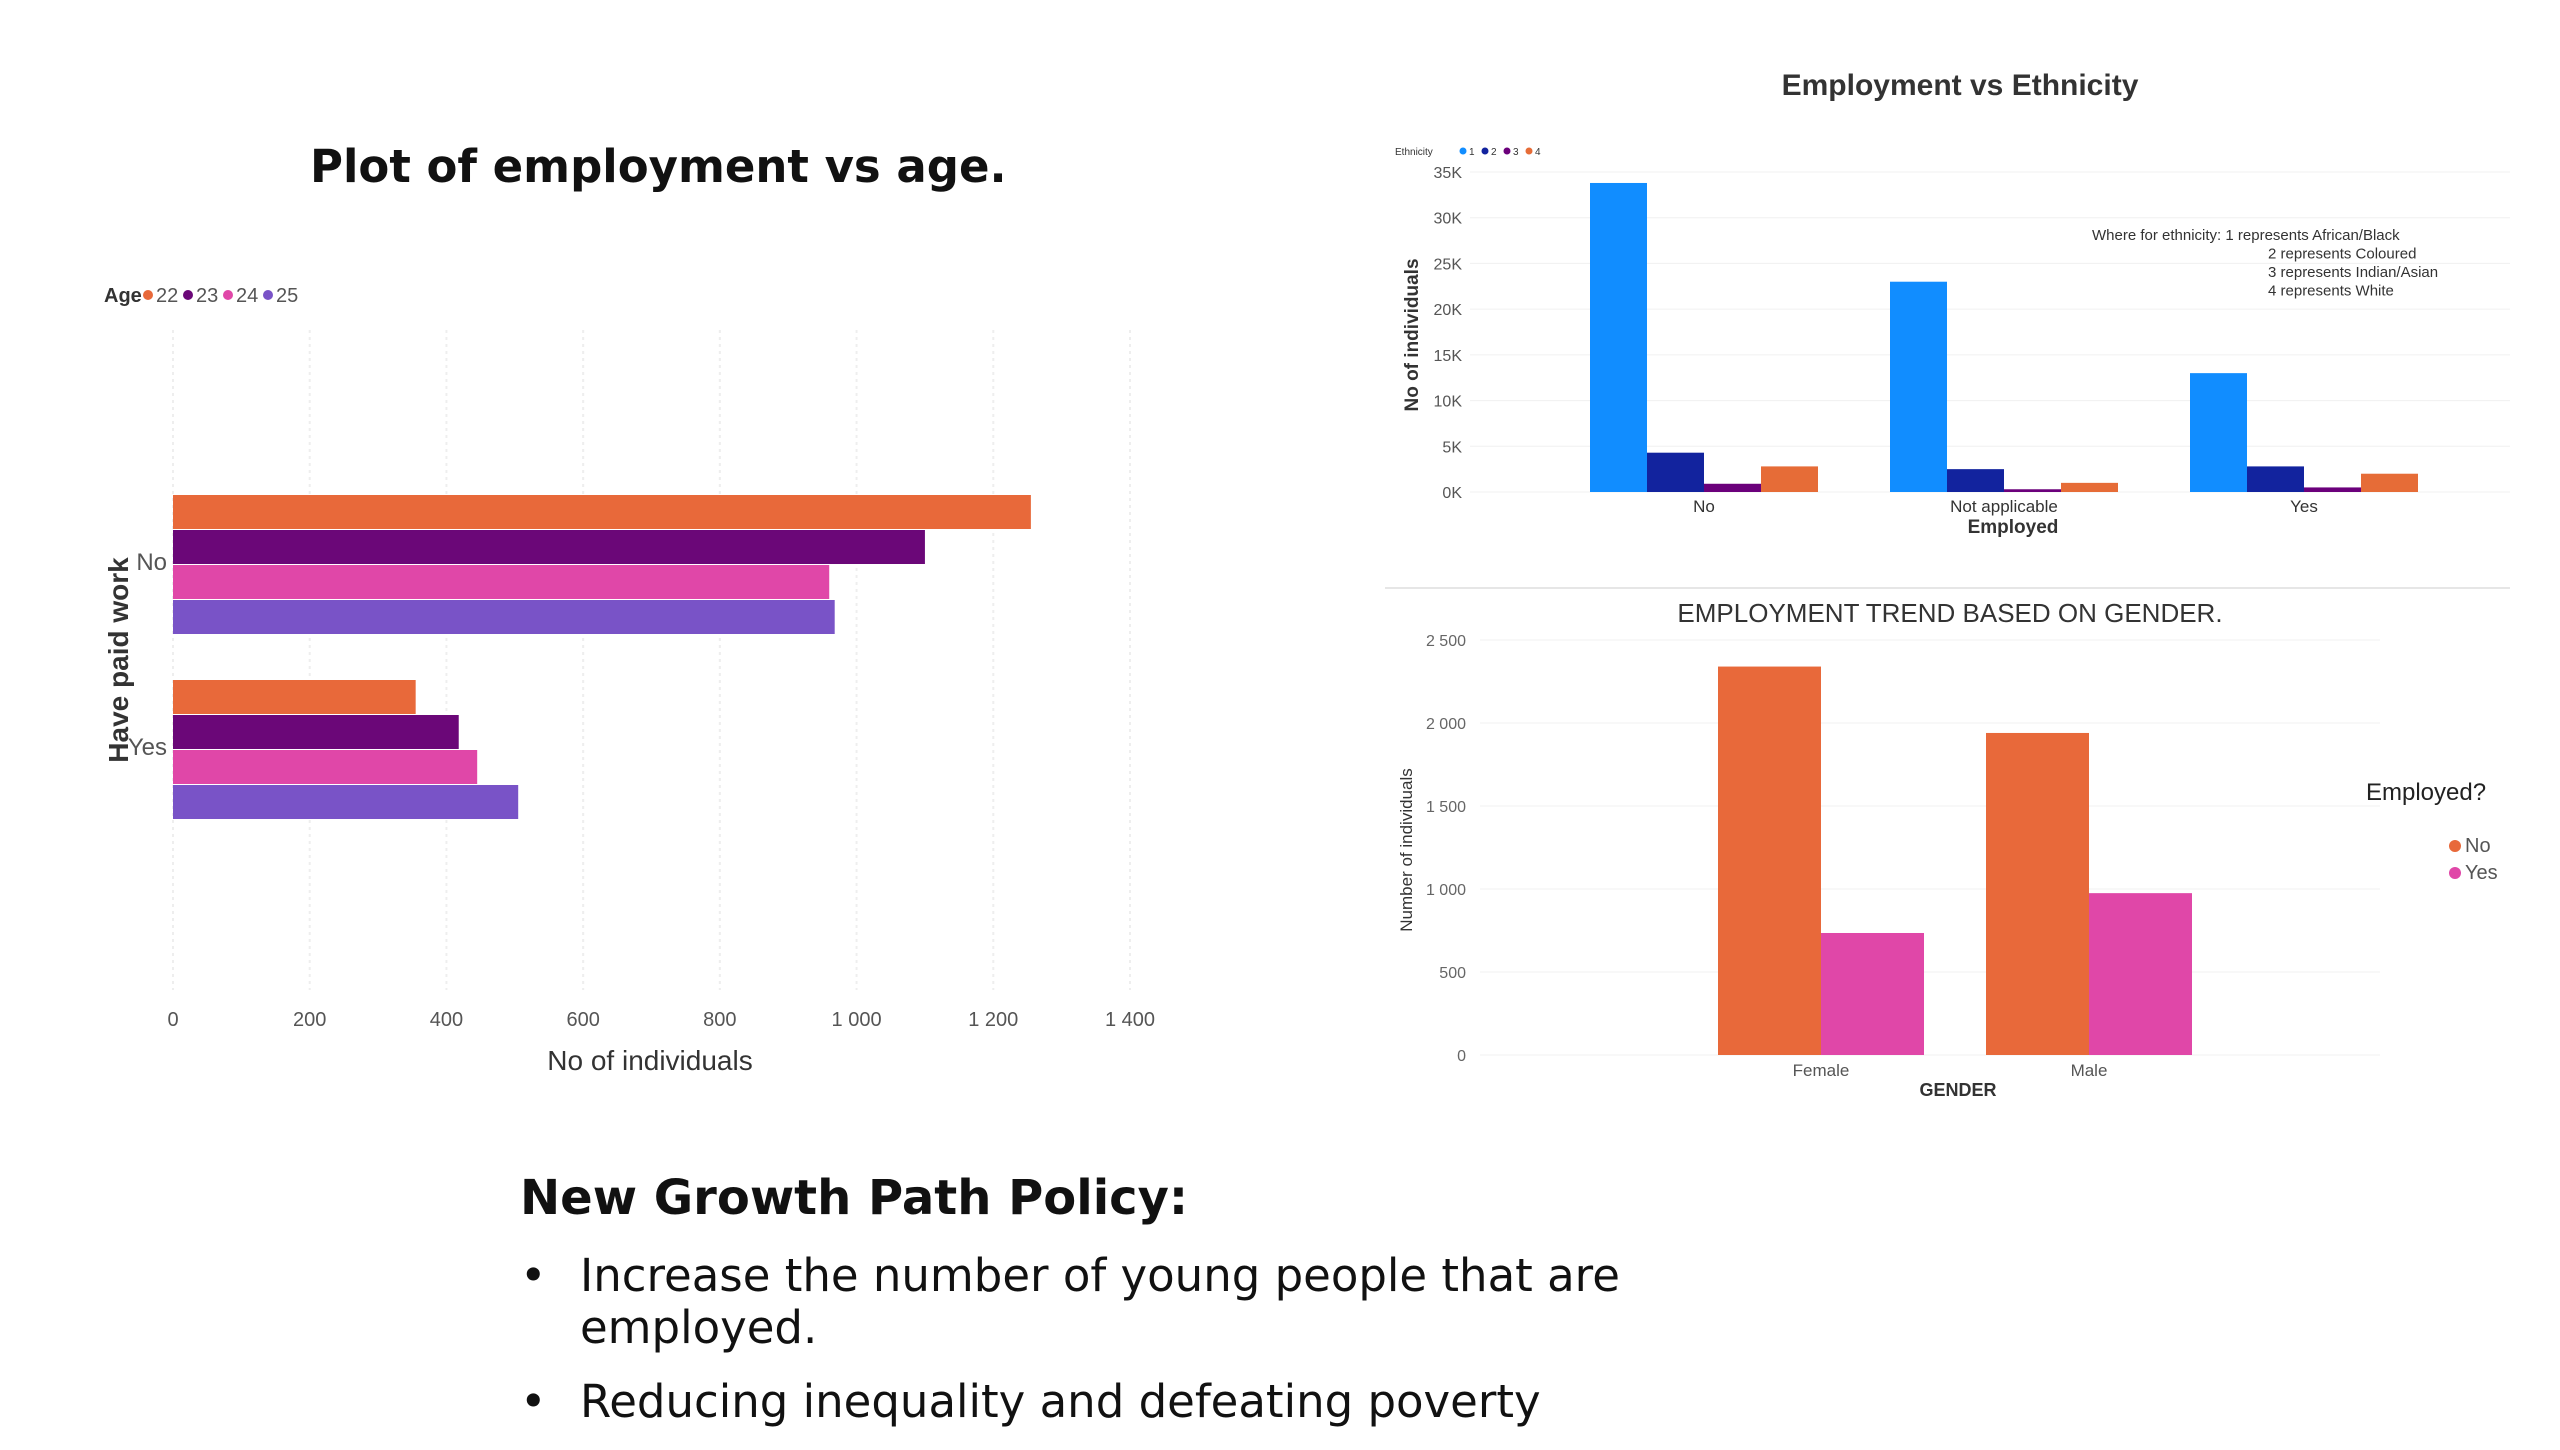 The image size is (2560, 1450). Describe the element at coordinates (504, 617) in the screenshot. I see `bar-25-no` at that location.